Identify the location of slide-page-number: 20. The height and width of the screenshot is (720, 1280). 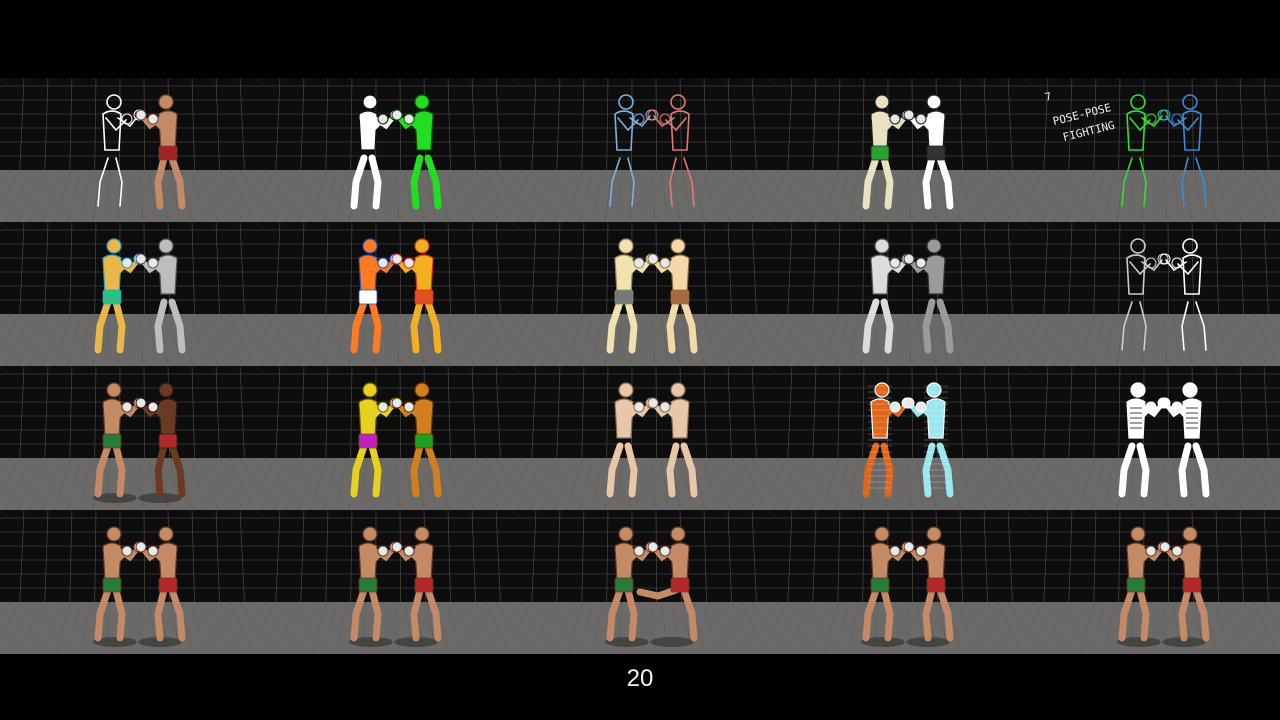
(640, 678).